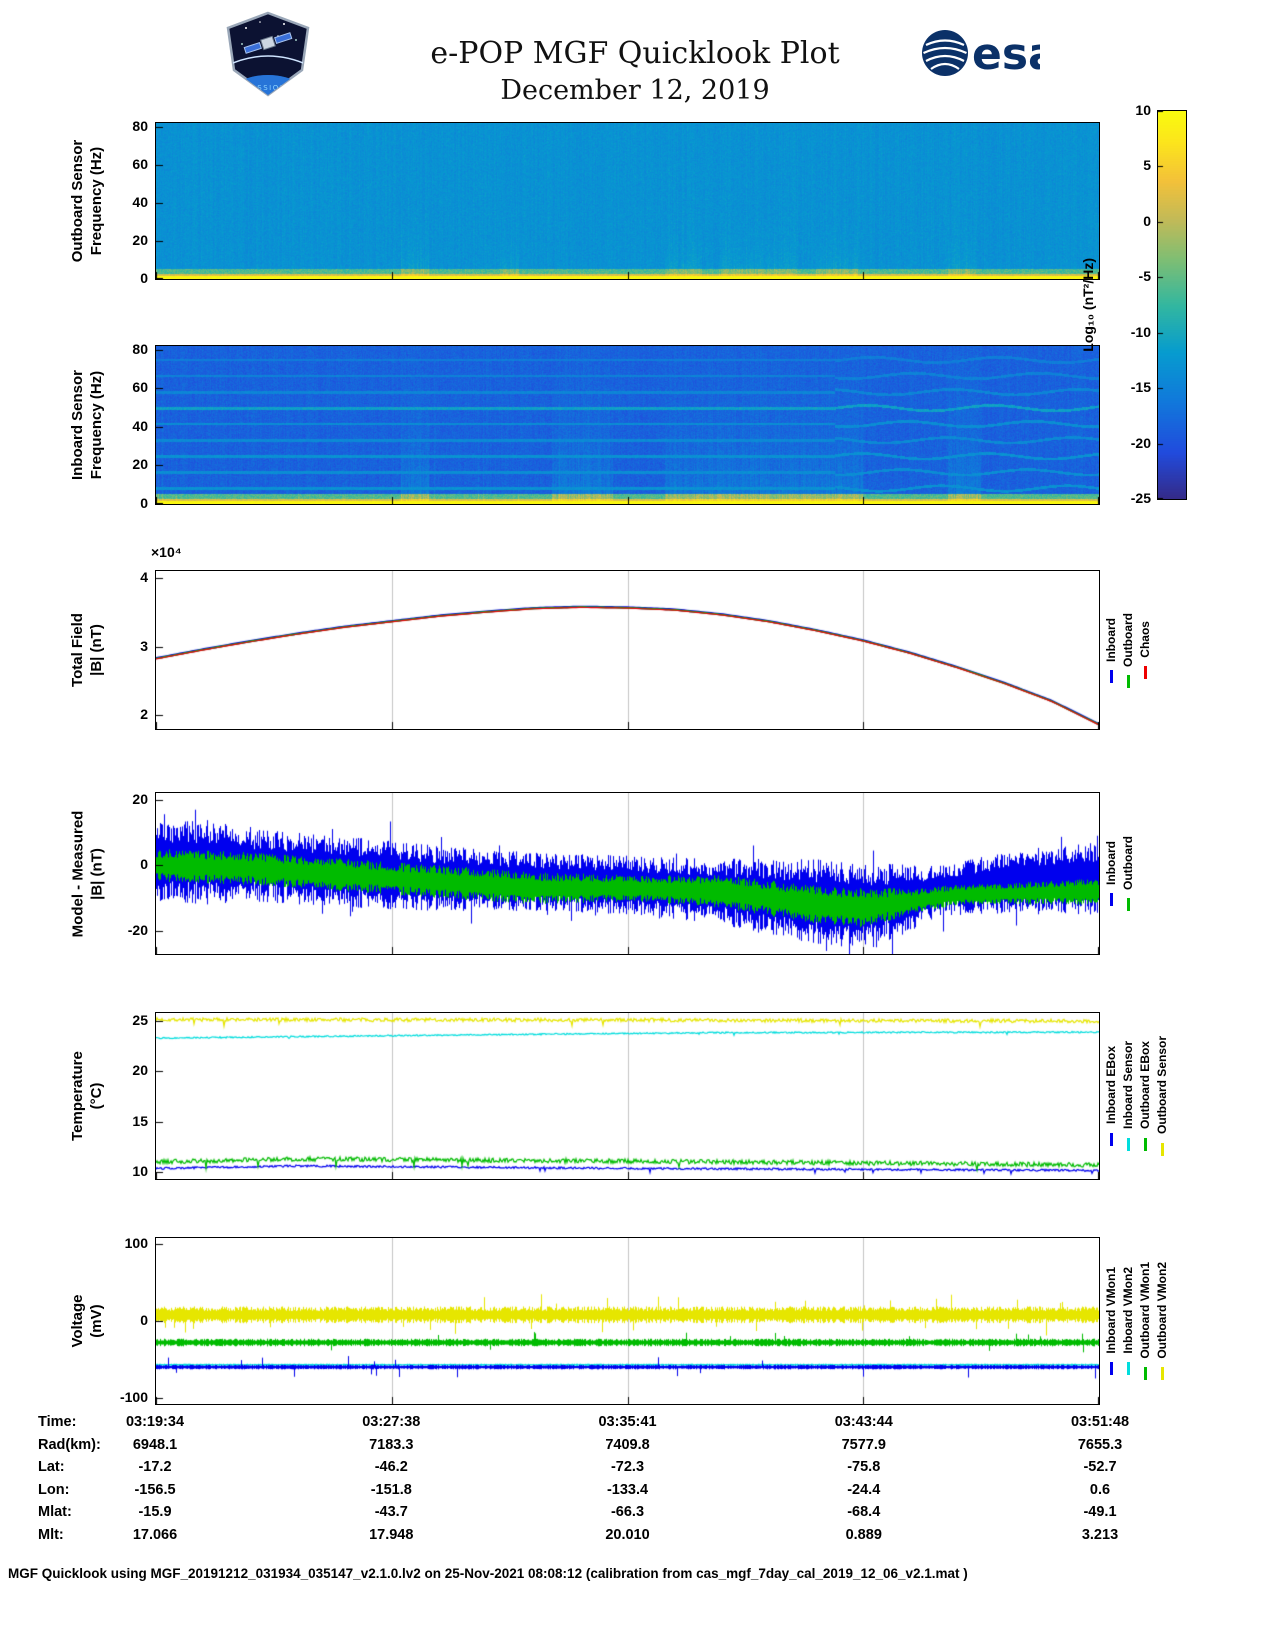 The width and height of the screenshot is (1275, 1650). I want to click on temperature-panel, so click(627, 1096).